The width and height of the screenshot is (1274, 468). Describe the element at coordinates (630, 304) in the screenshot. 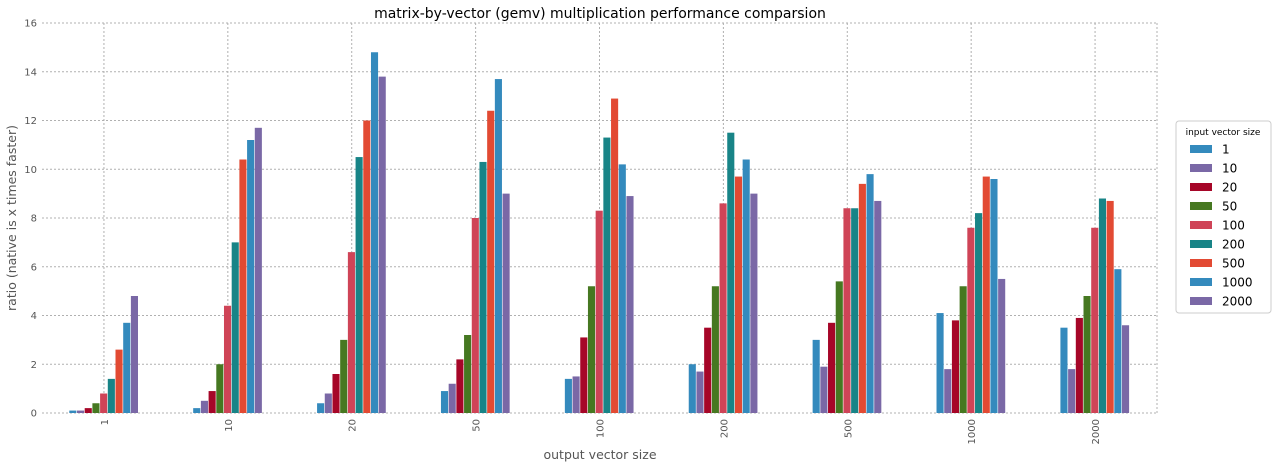

I see `bar-100-2000` at that location.